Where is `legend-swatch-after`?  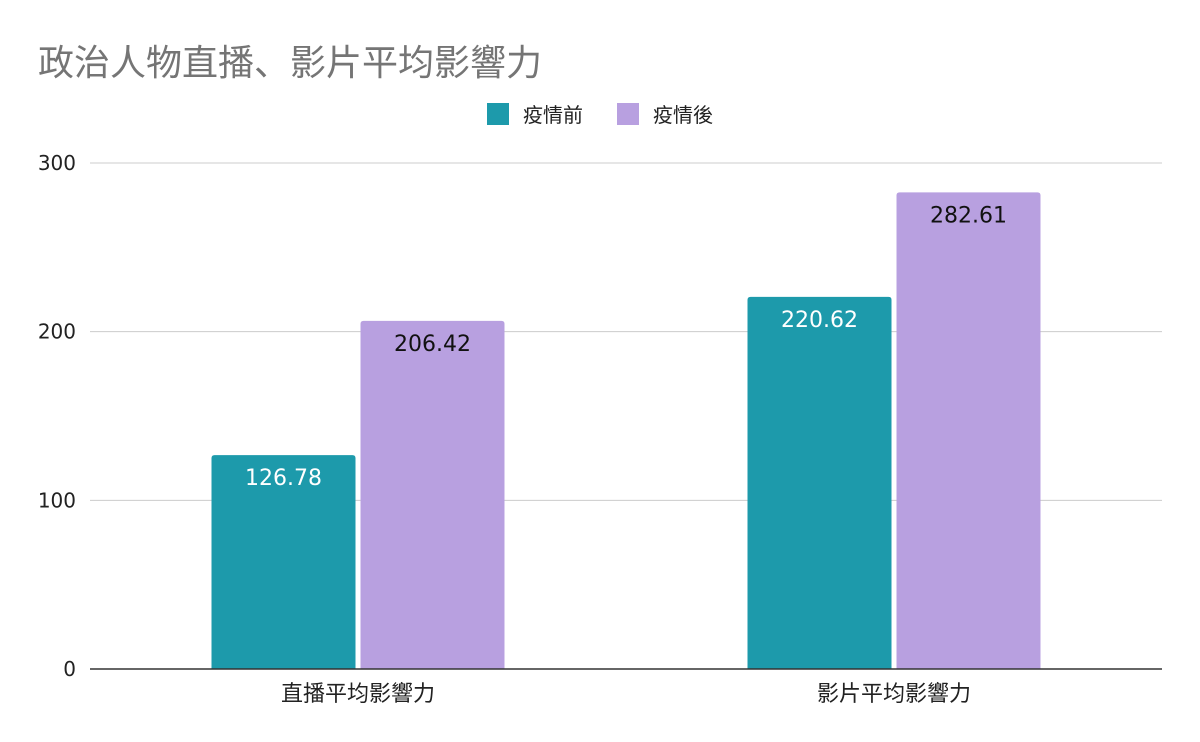
legend-swatch-after is located at coordinates (628, 113).